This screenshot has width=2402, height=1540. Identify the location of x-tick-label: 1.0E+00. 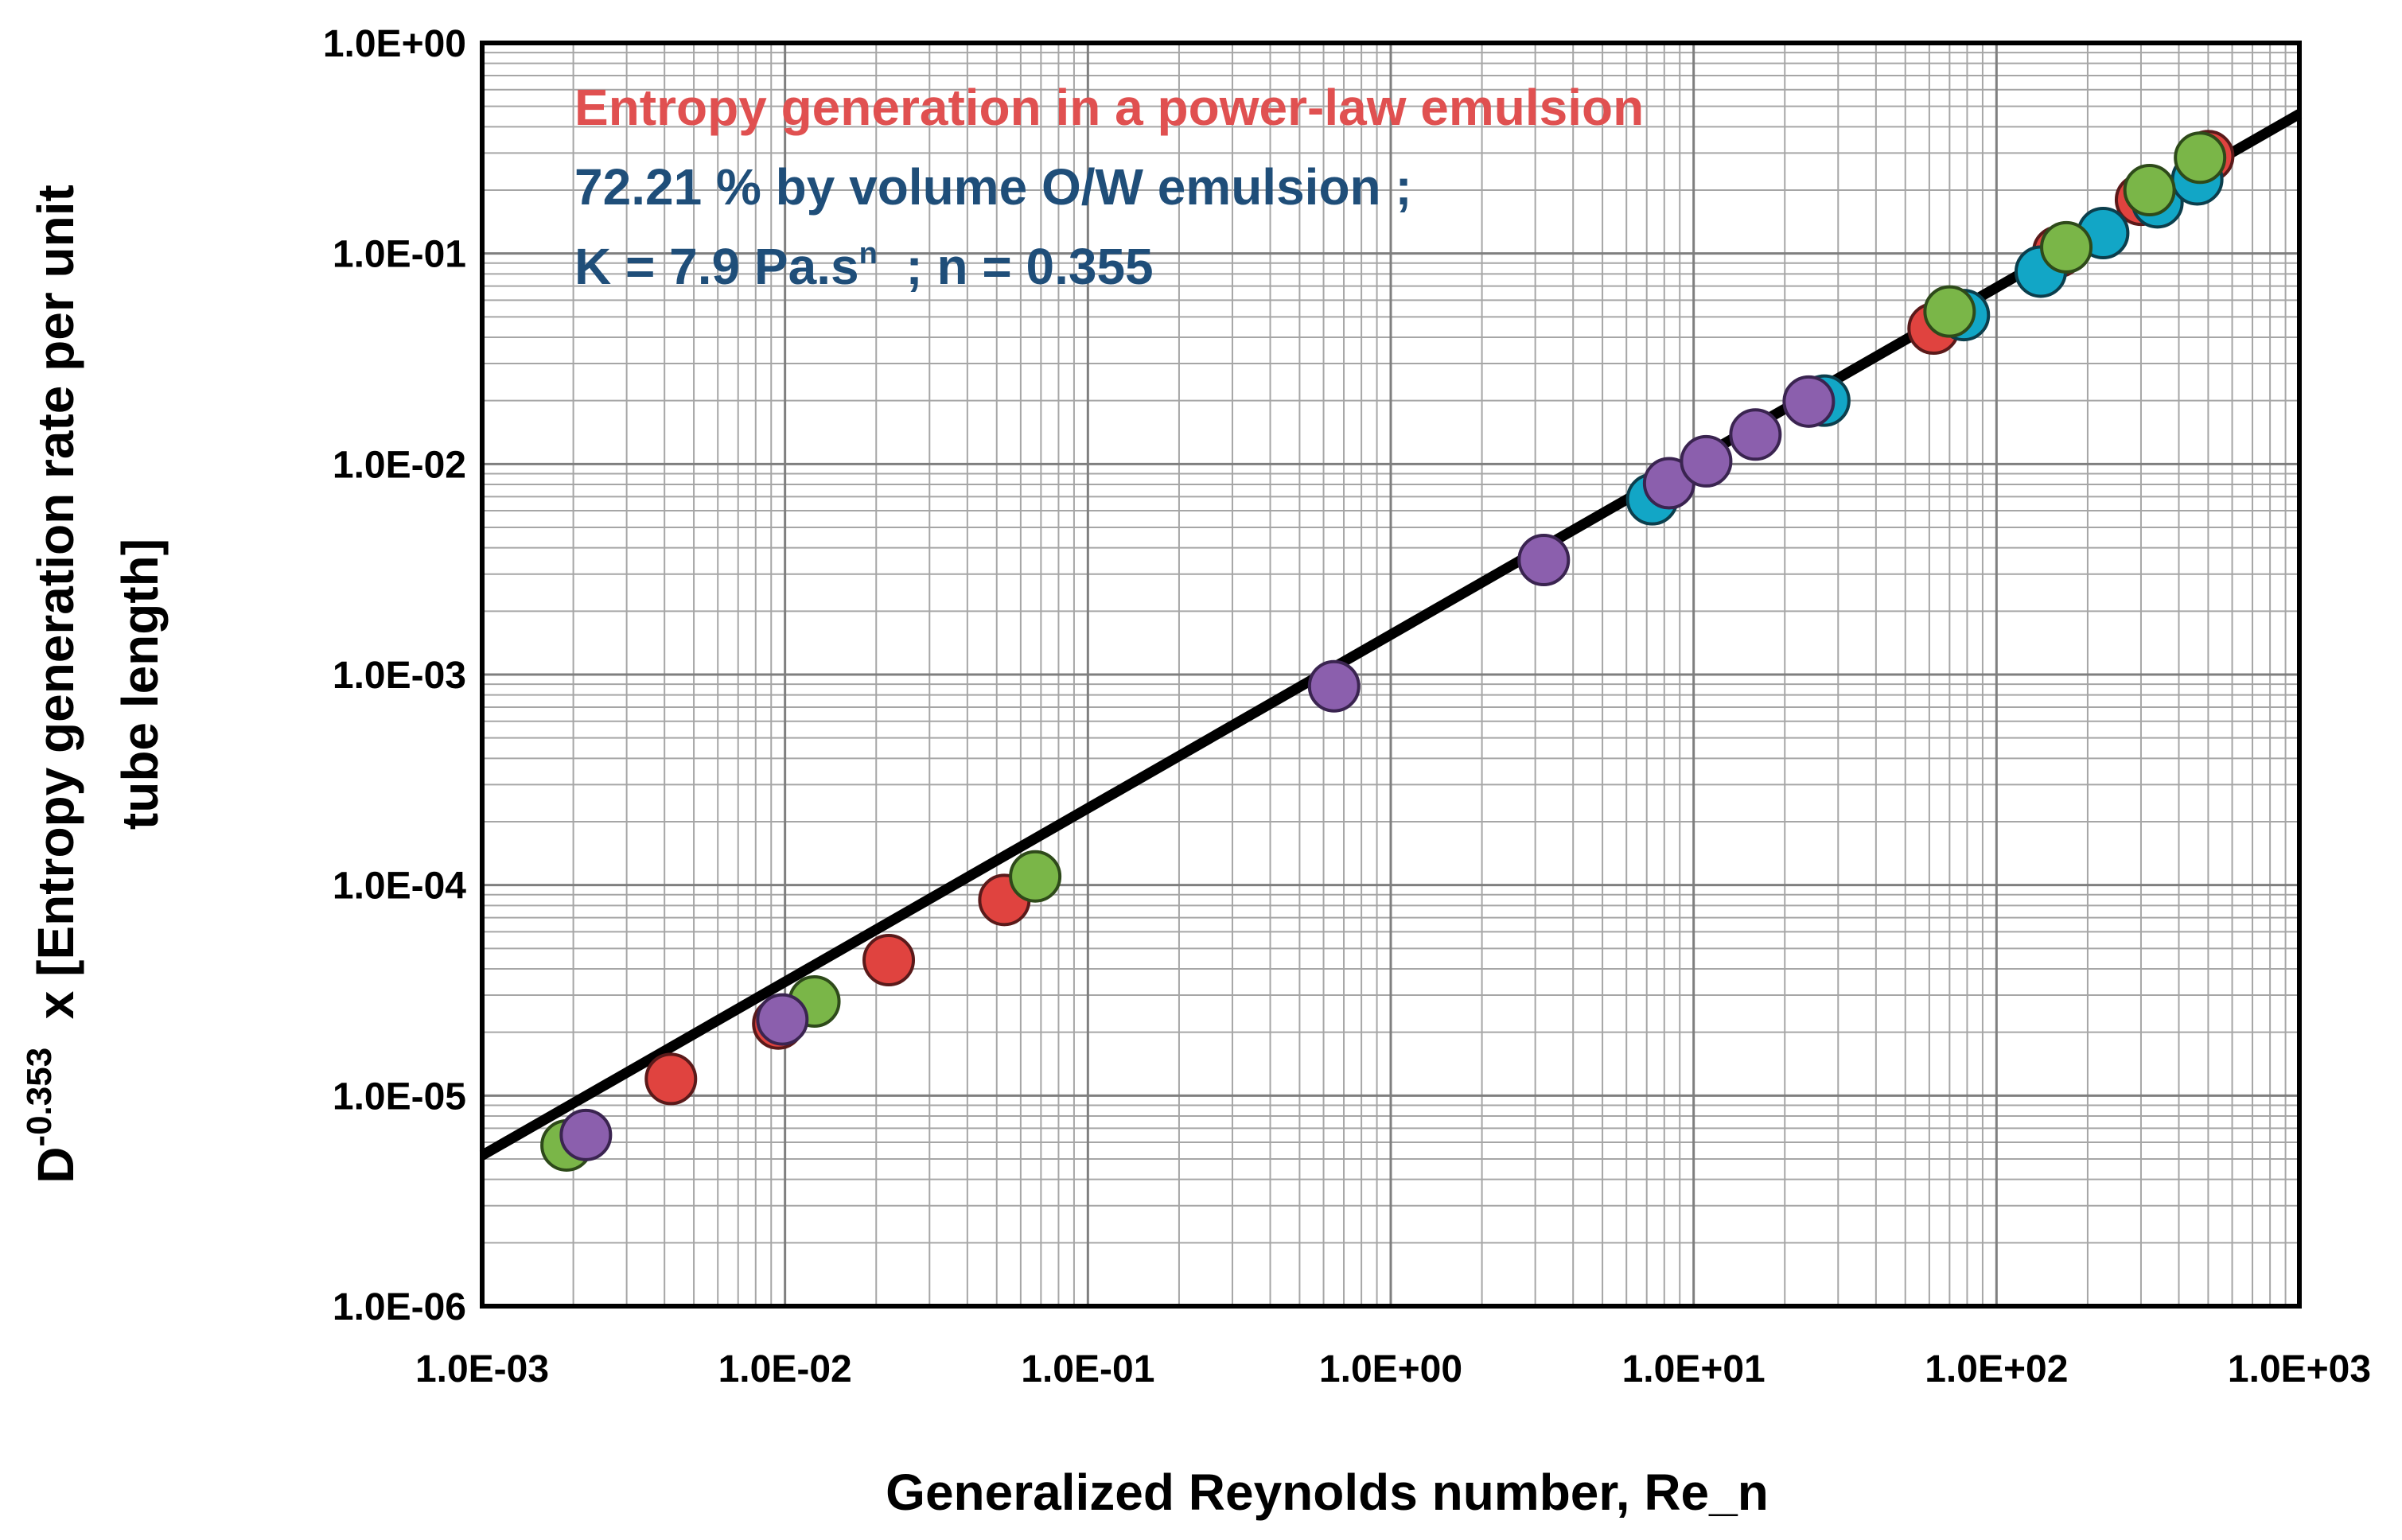
(1390, 1369).